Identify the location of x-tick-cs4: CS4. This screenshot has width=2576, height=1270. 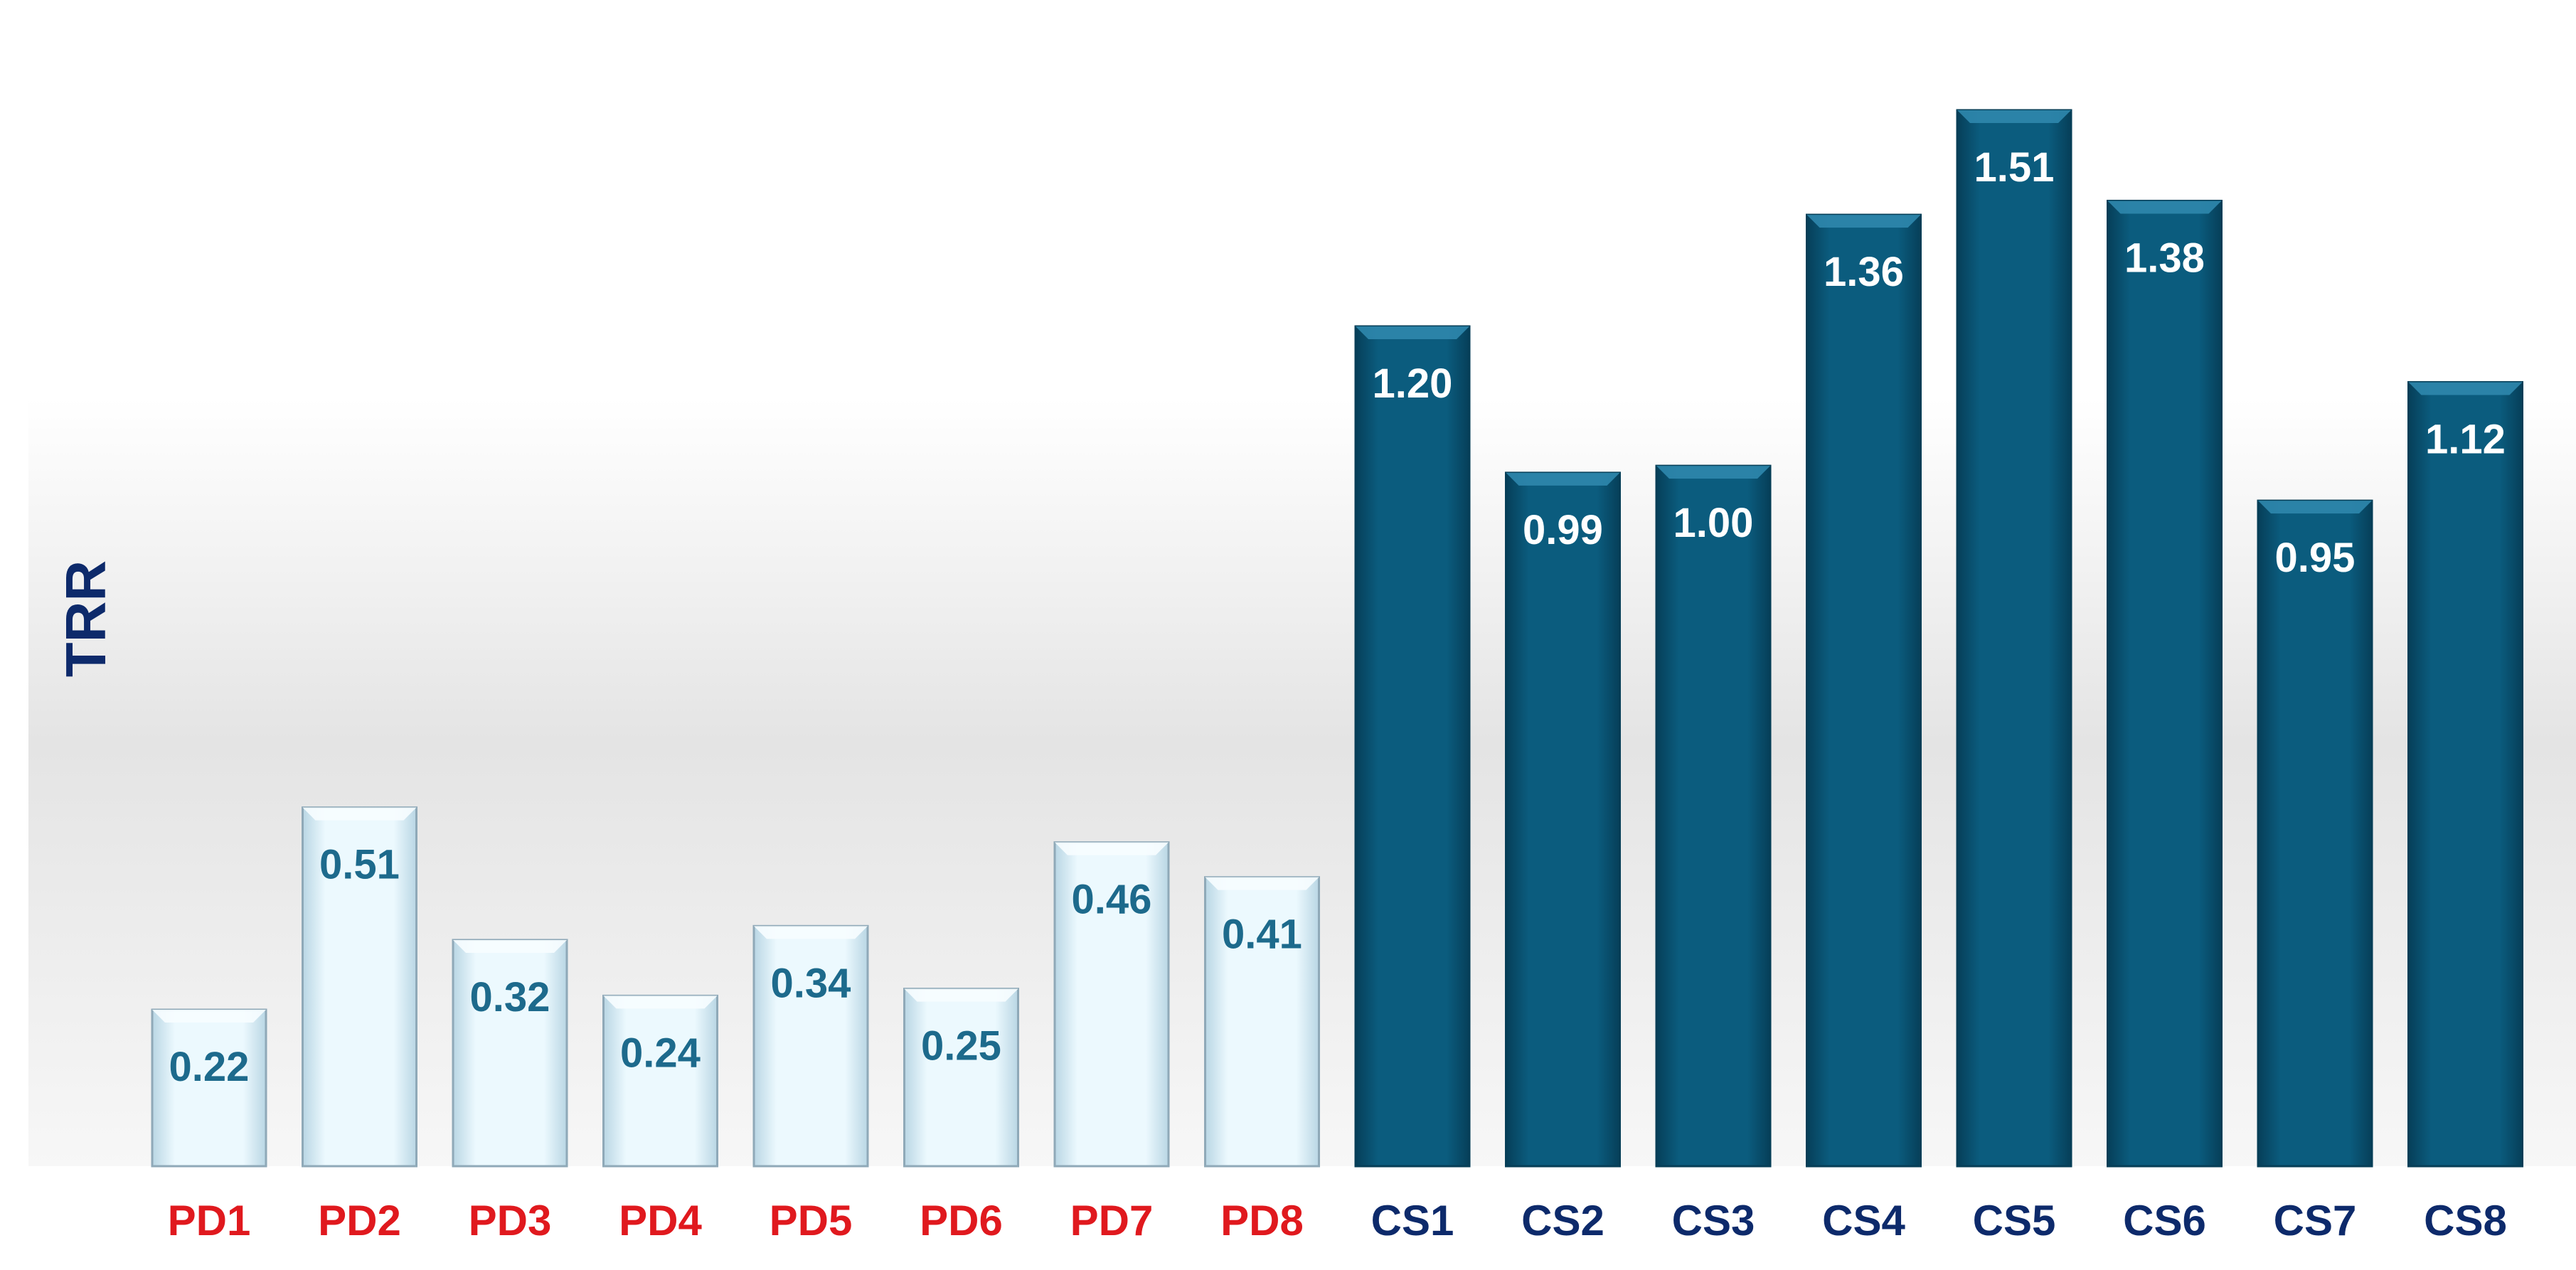
(1863, 1220).